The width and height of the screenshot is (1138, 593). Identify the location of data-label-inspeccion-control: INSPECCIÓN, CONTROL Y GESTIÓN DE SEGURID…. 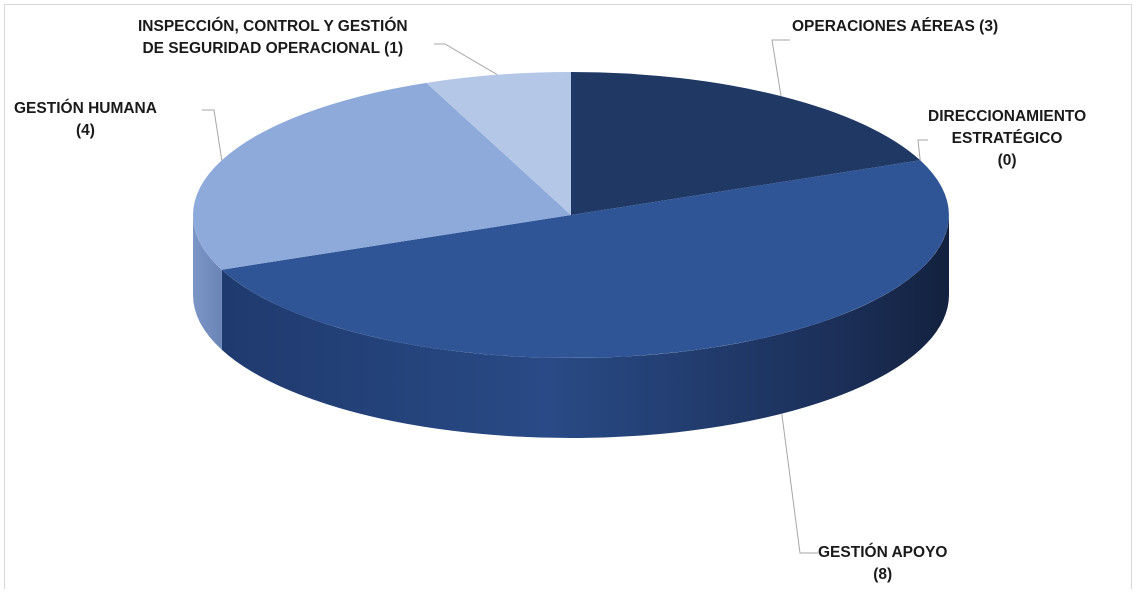
(273, 38).